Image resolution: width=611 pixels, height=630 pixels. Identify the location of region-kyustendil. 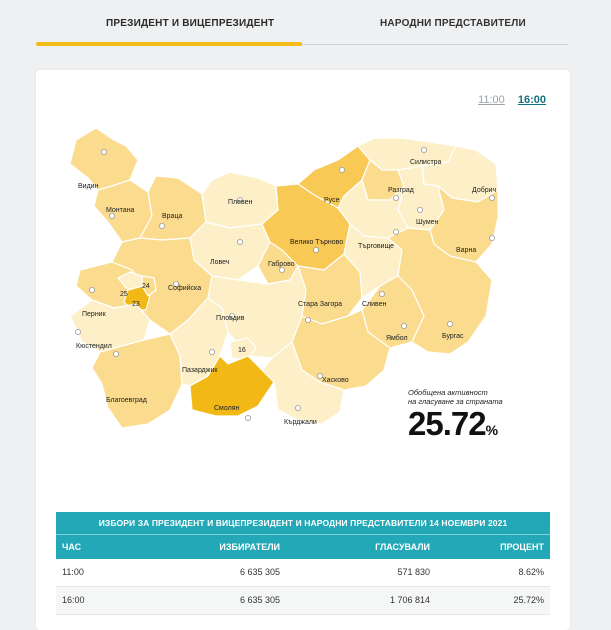
(110, 326).